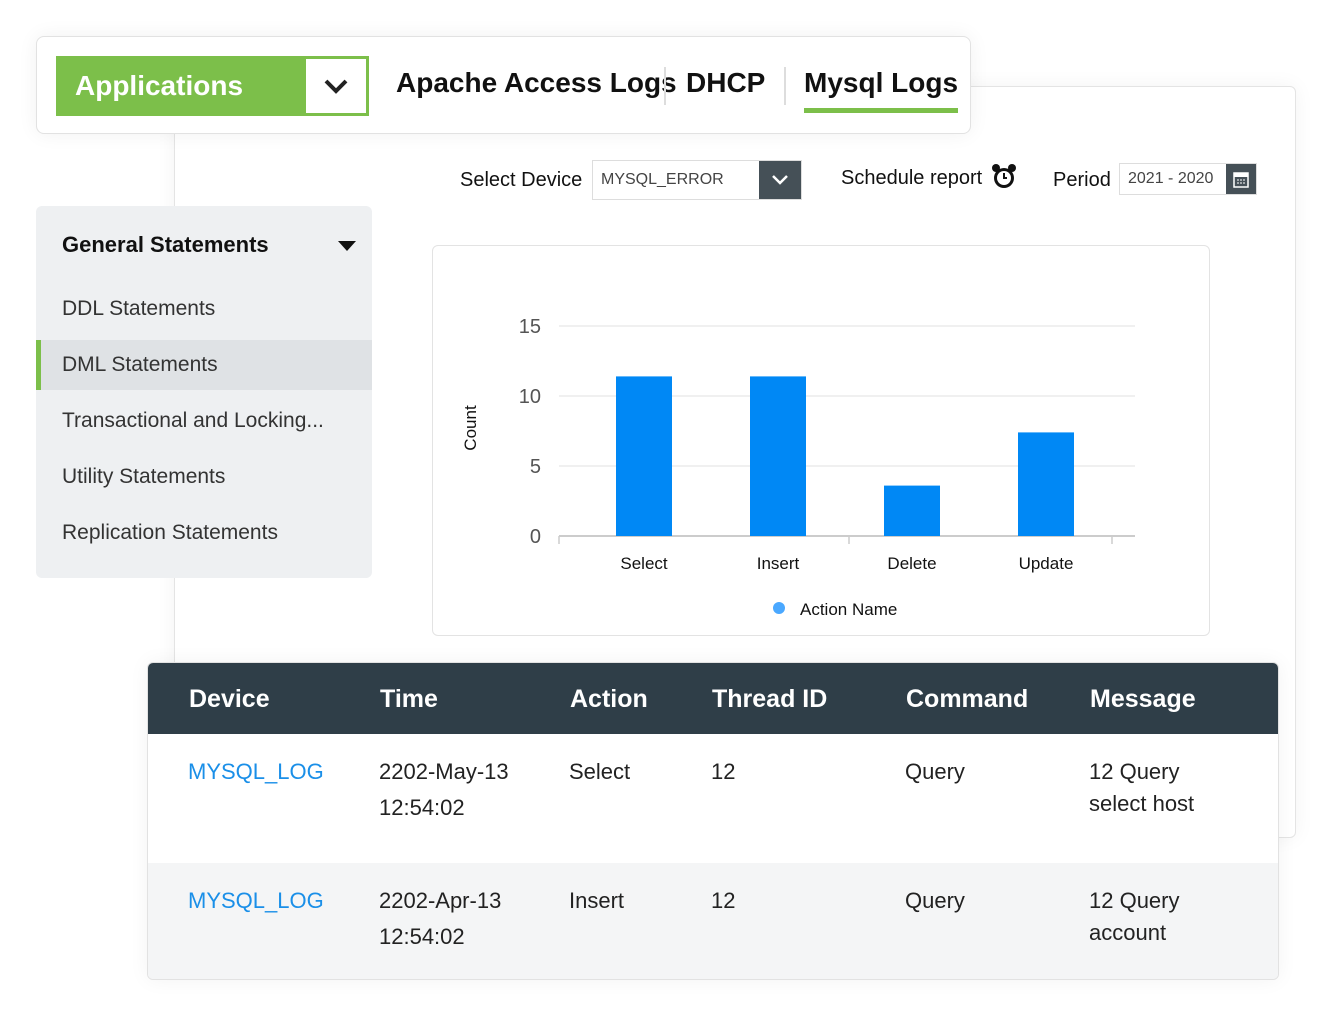 The width and height of the screenshot is (1332, 1016). Describe the element at coordinates (1082, 180) in the screenshot. I see `period-label: Period` at that location.